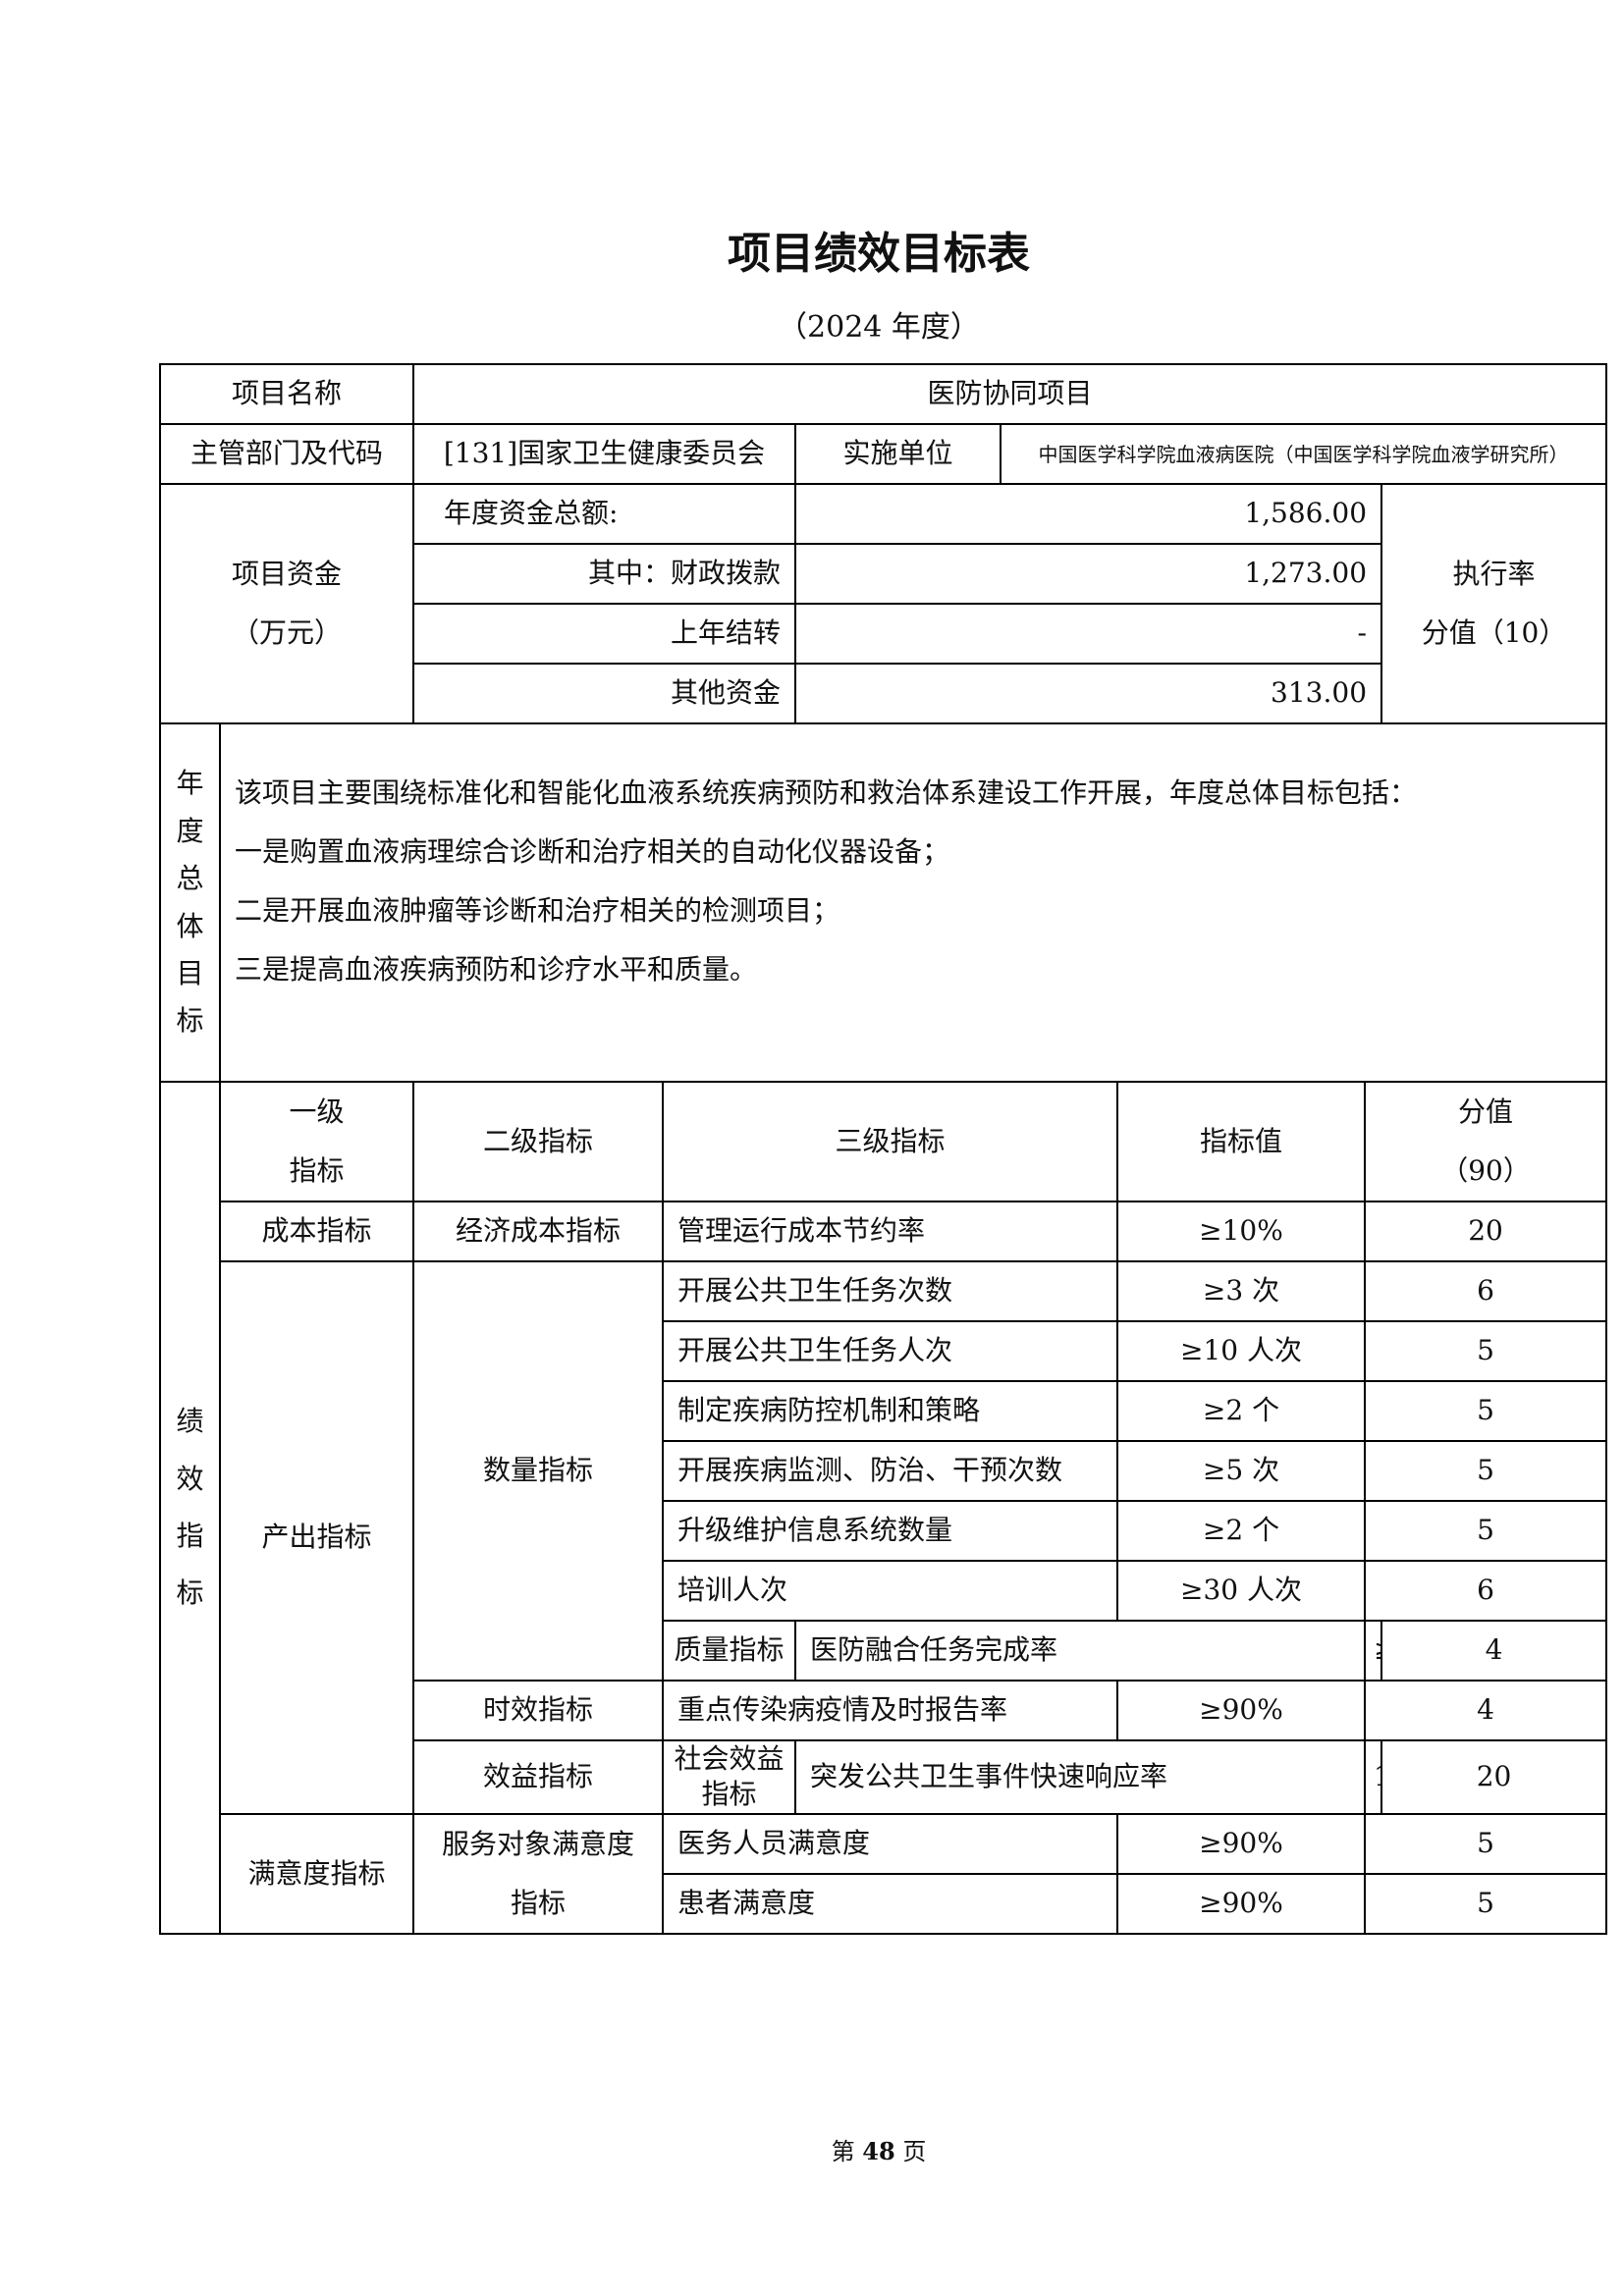 This screenshot has height=2296, width=1624. Describe the element at coordinates (592, 852) in the screenshot. I see `goal-line: 一是购置血液病理综合诊断和治疗相关的自动化仪器设备；` at that location.